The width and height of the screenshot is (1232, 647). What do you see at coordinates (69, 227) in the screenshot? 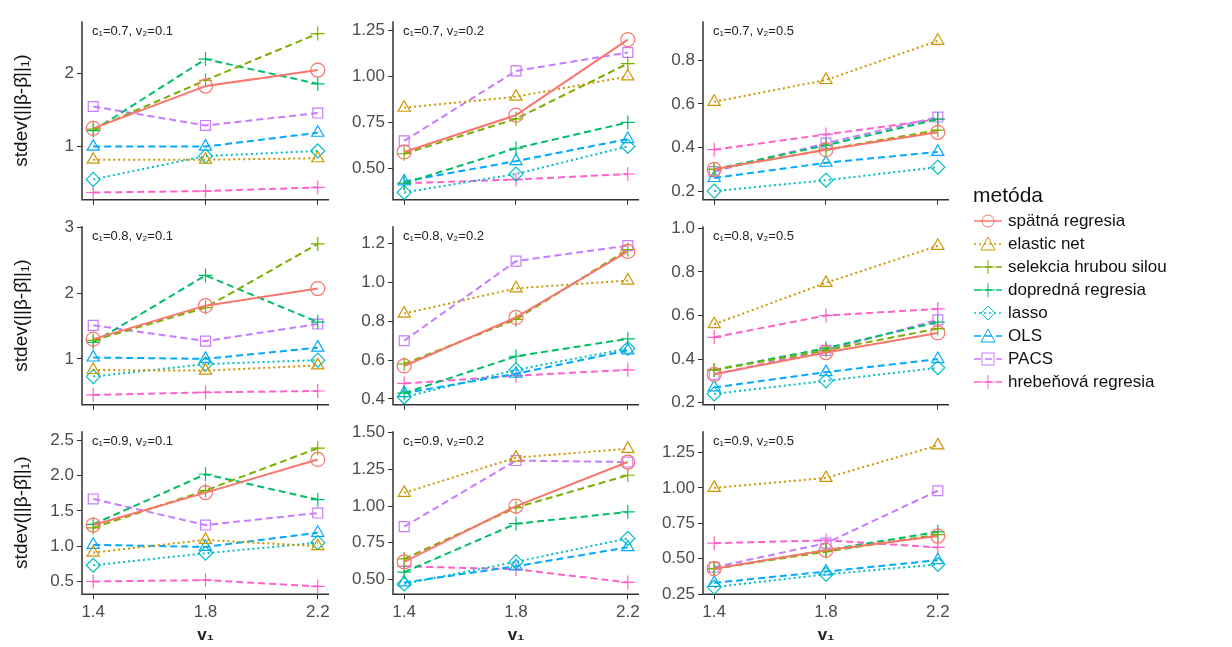
I see `y-tick-label: 3` at bounding box center [69, 227].